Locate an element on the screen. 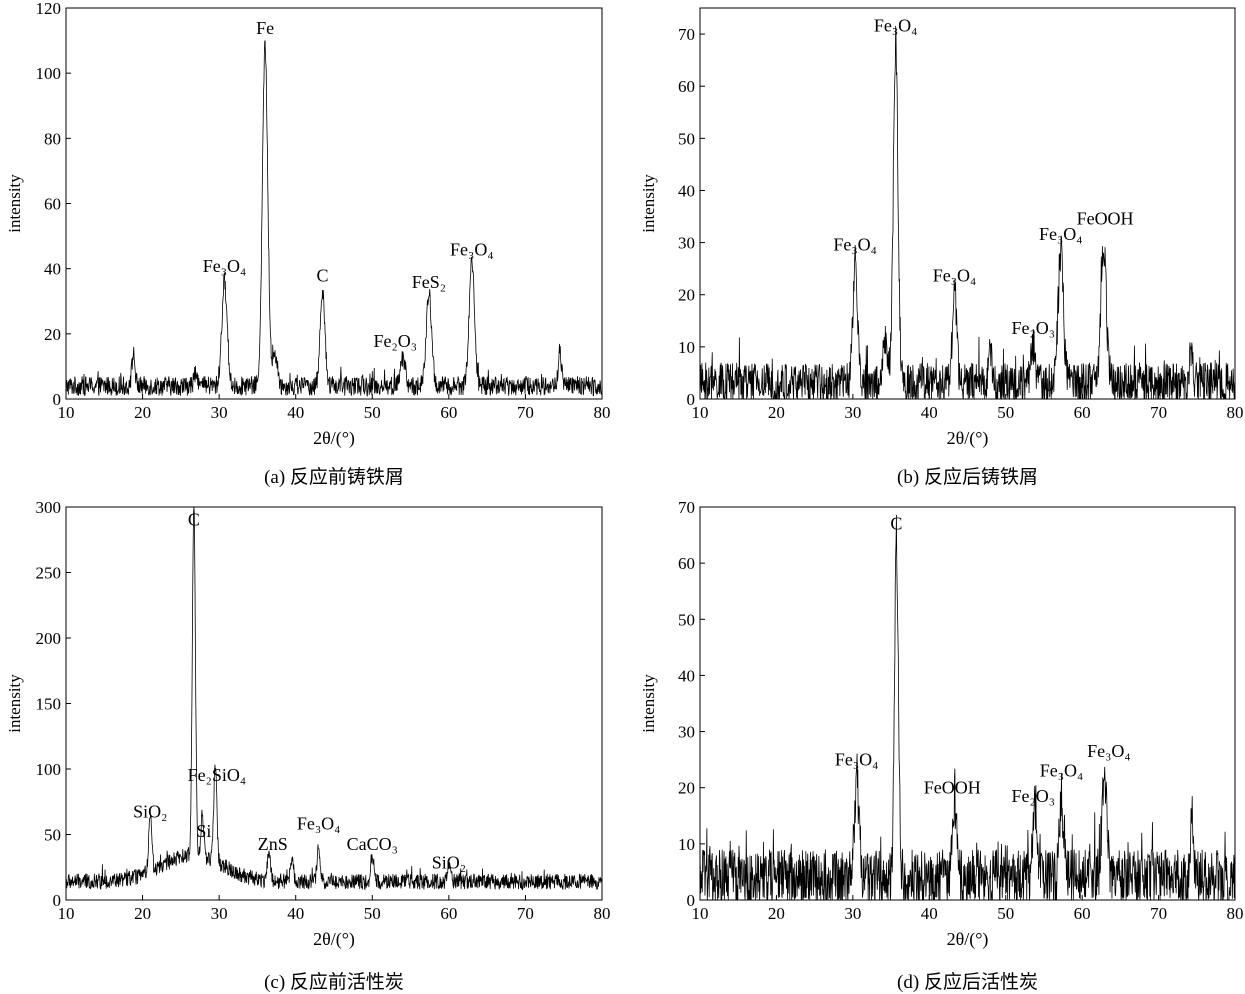 This screenshot has height=994, width=1245. y-tick-label: 80 is located at coordinates (52, 138).